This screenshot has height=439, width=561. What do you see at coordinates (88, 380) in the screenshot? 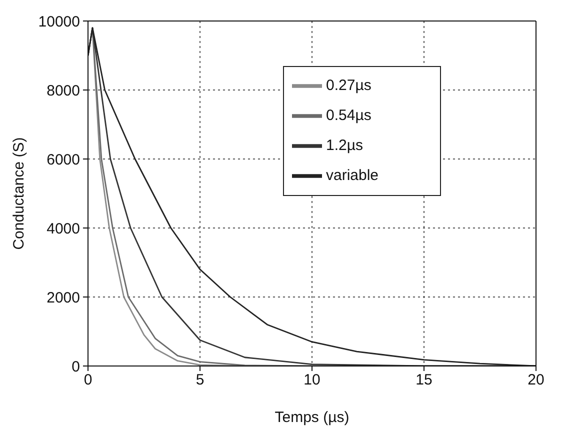
I see `x-tick-label: 0` at bounding box center [88, 380].